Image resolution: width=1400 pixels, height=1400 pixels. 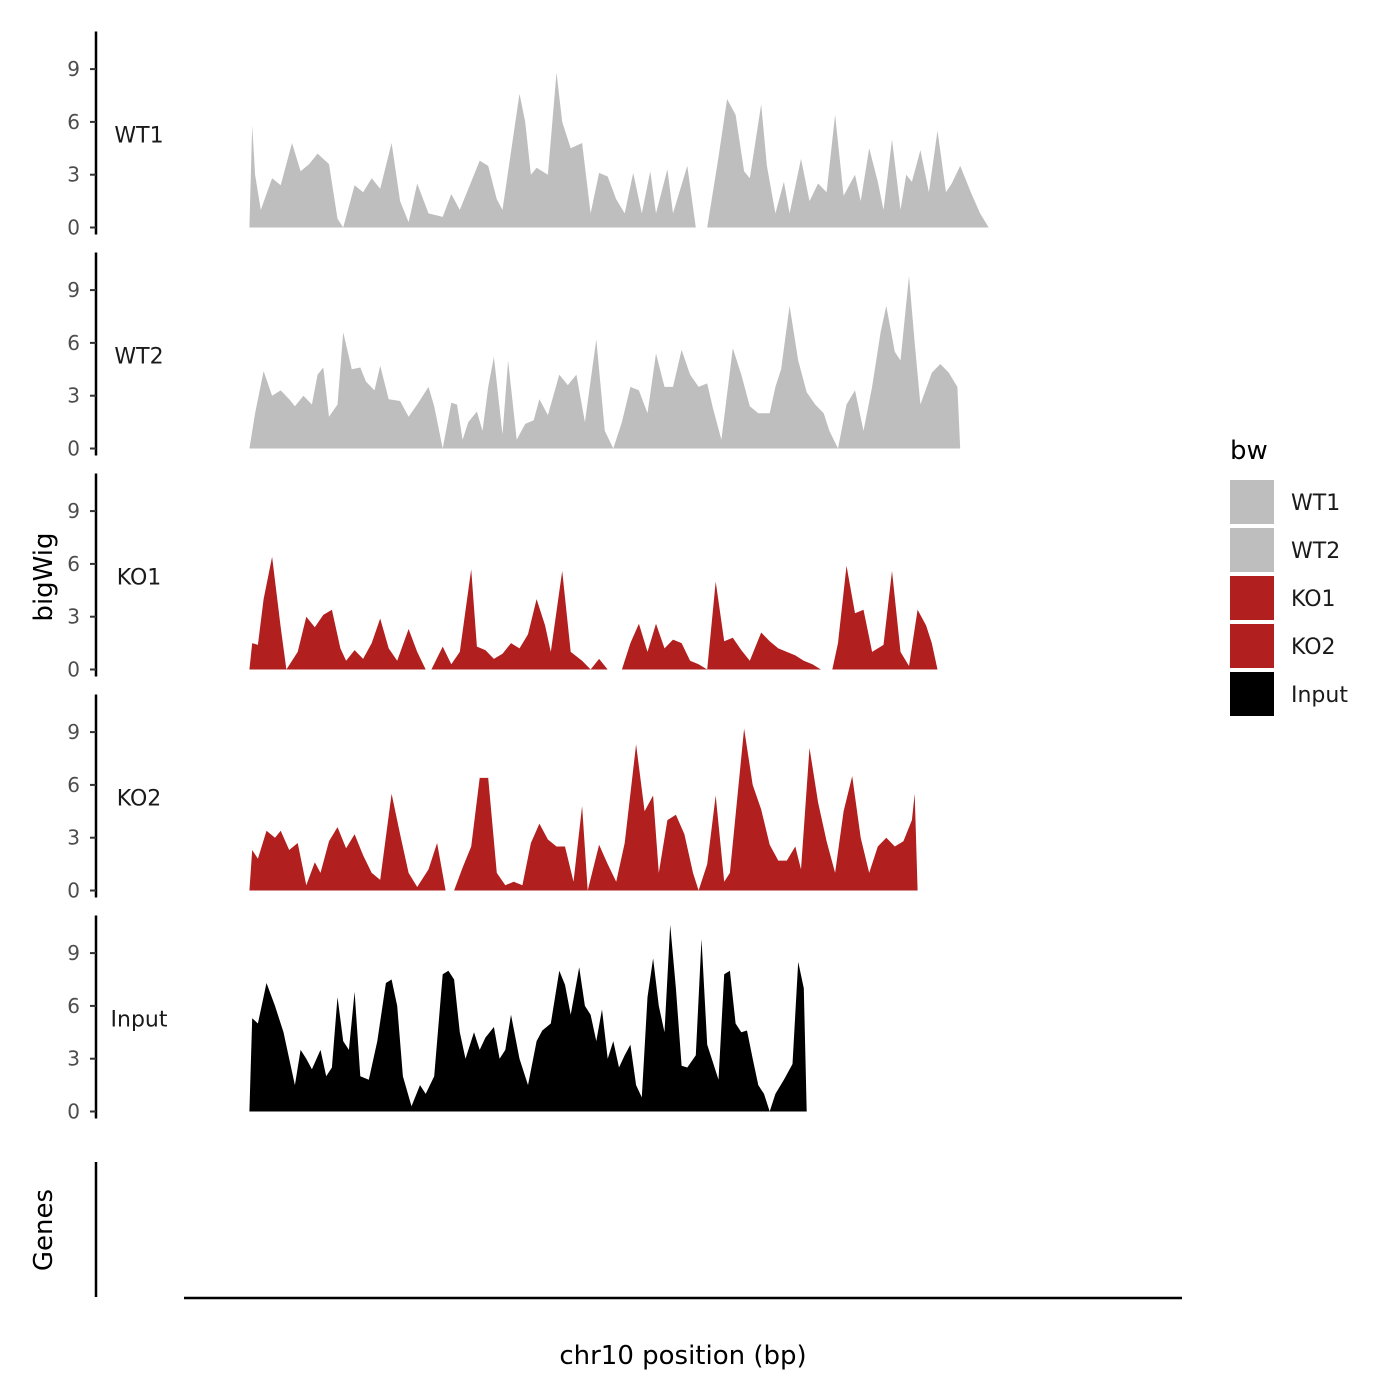 I want to click on track-wt1: 0 3 6 9 WT1, so click(x=528, y=135).